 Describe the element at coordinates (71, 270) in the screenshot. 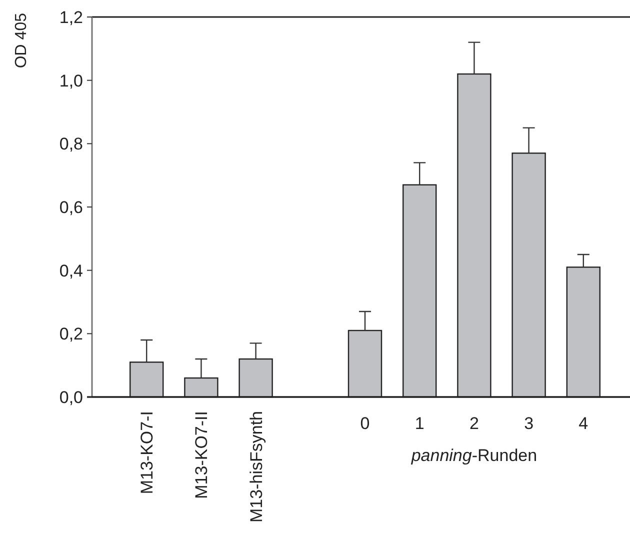

I see `y-tick-label: 0,4` at that location.